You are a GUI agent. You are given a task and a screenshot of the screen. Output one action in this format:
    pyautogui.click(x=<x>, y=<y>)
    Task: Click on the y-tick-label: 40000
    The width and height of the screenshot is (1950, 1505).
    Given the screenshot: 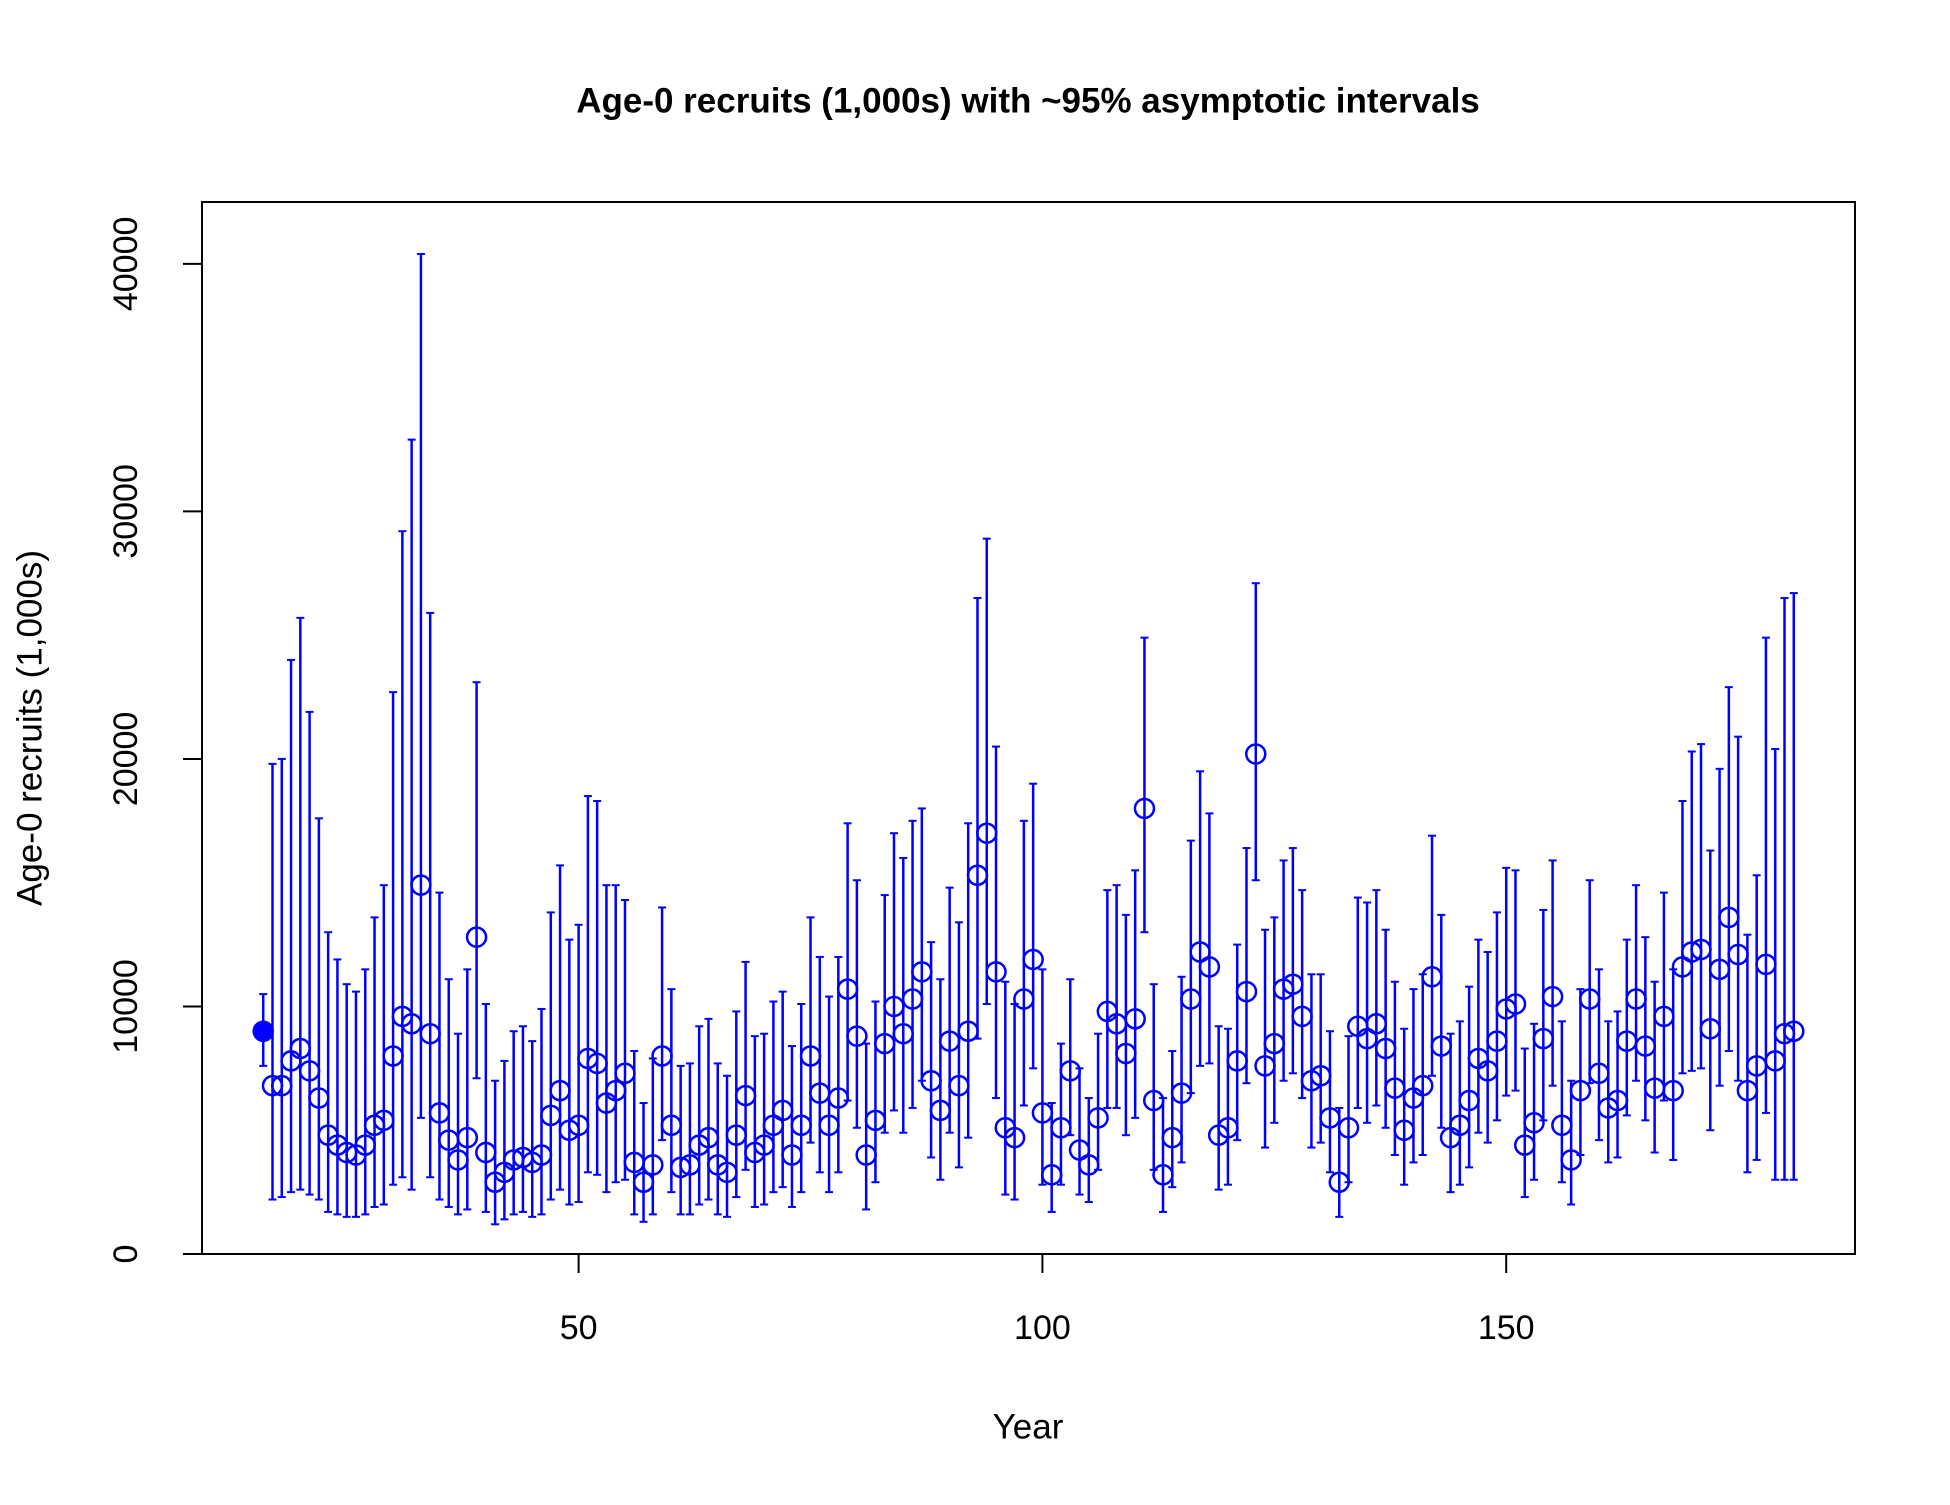 What is the action you would take?
    pyautogui.click(x=126, y=264)
    